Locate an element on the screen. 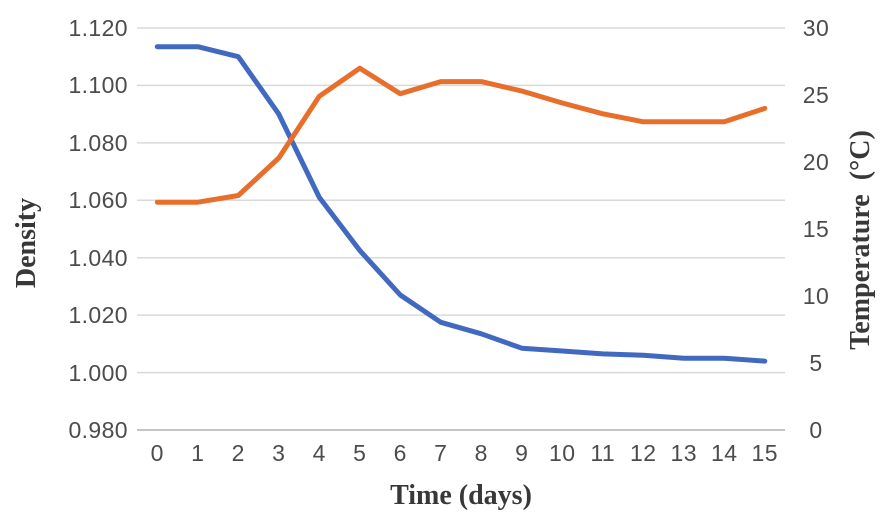 This screenshot has width=894, height=520. left-axis-tick-label: 1.100 is located at coordinates (98, 85).